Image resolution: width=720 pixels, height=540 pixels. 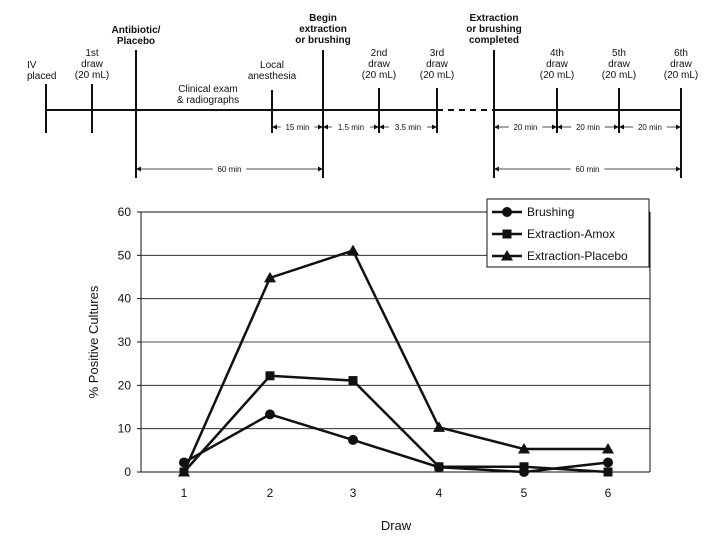 What do you see at coordinates (136, 41) in the screenshot?
I see `timeline-event-label: Placebo` at bounding box center [136, 41].